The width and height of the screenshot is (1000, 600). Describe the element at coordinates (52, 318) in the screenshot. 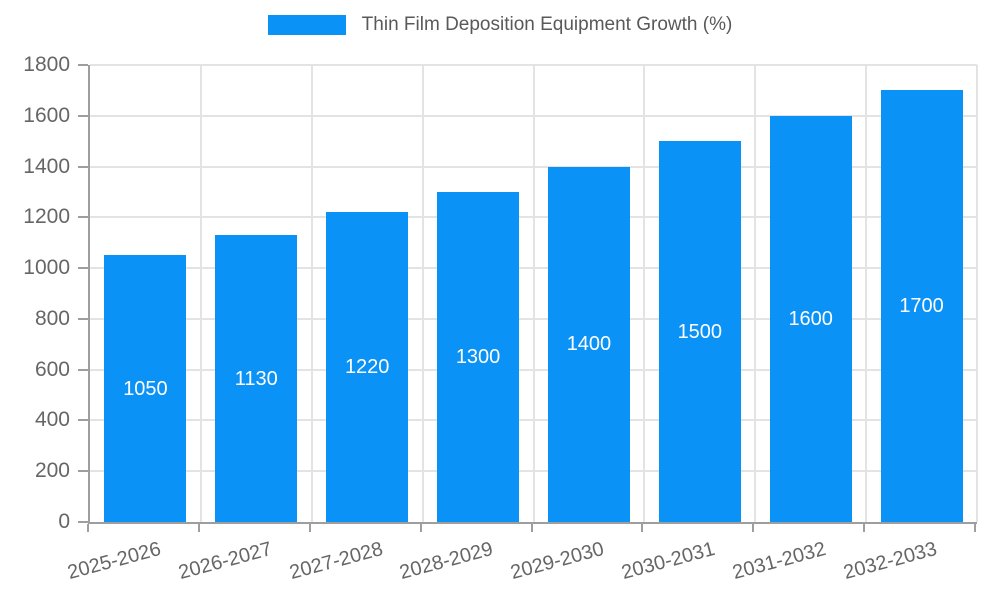

I see `y-tick-label: 800` at that location.